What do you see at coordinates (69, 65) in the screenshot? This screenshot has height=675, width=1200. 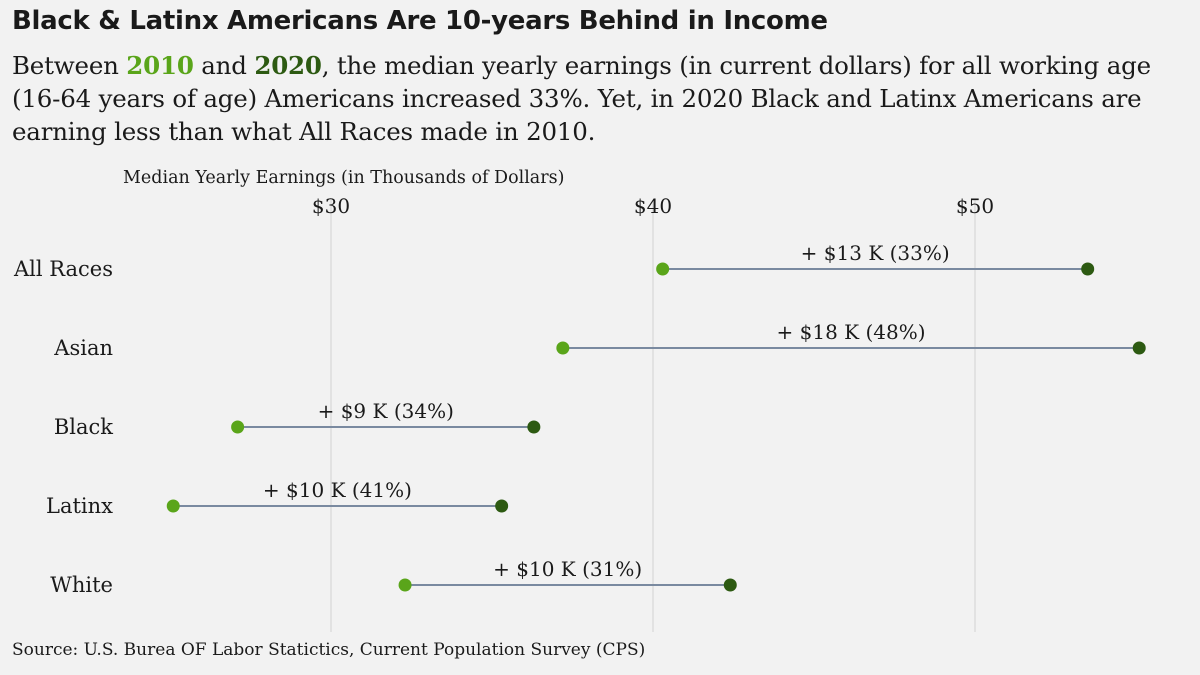 I see `subtitle-text: Between` at bounding box center [69, 65].